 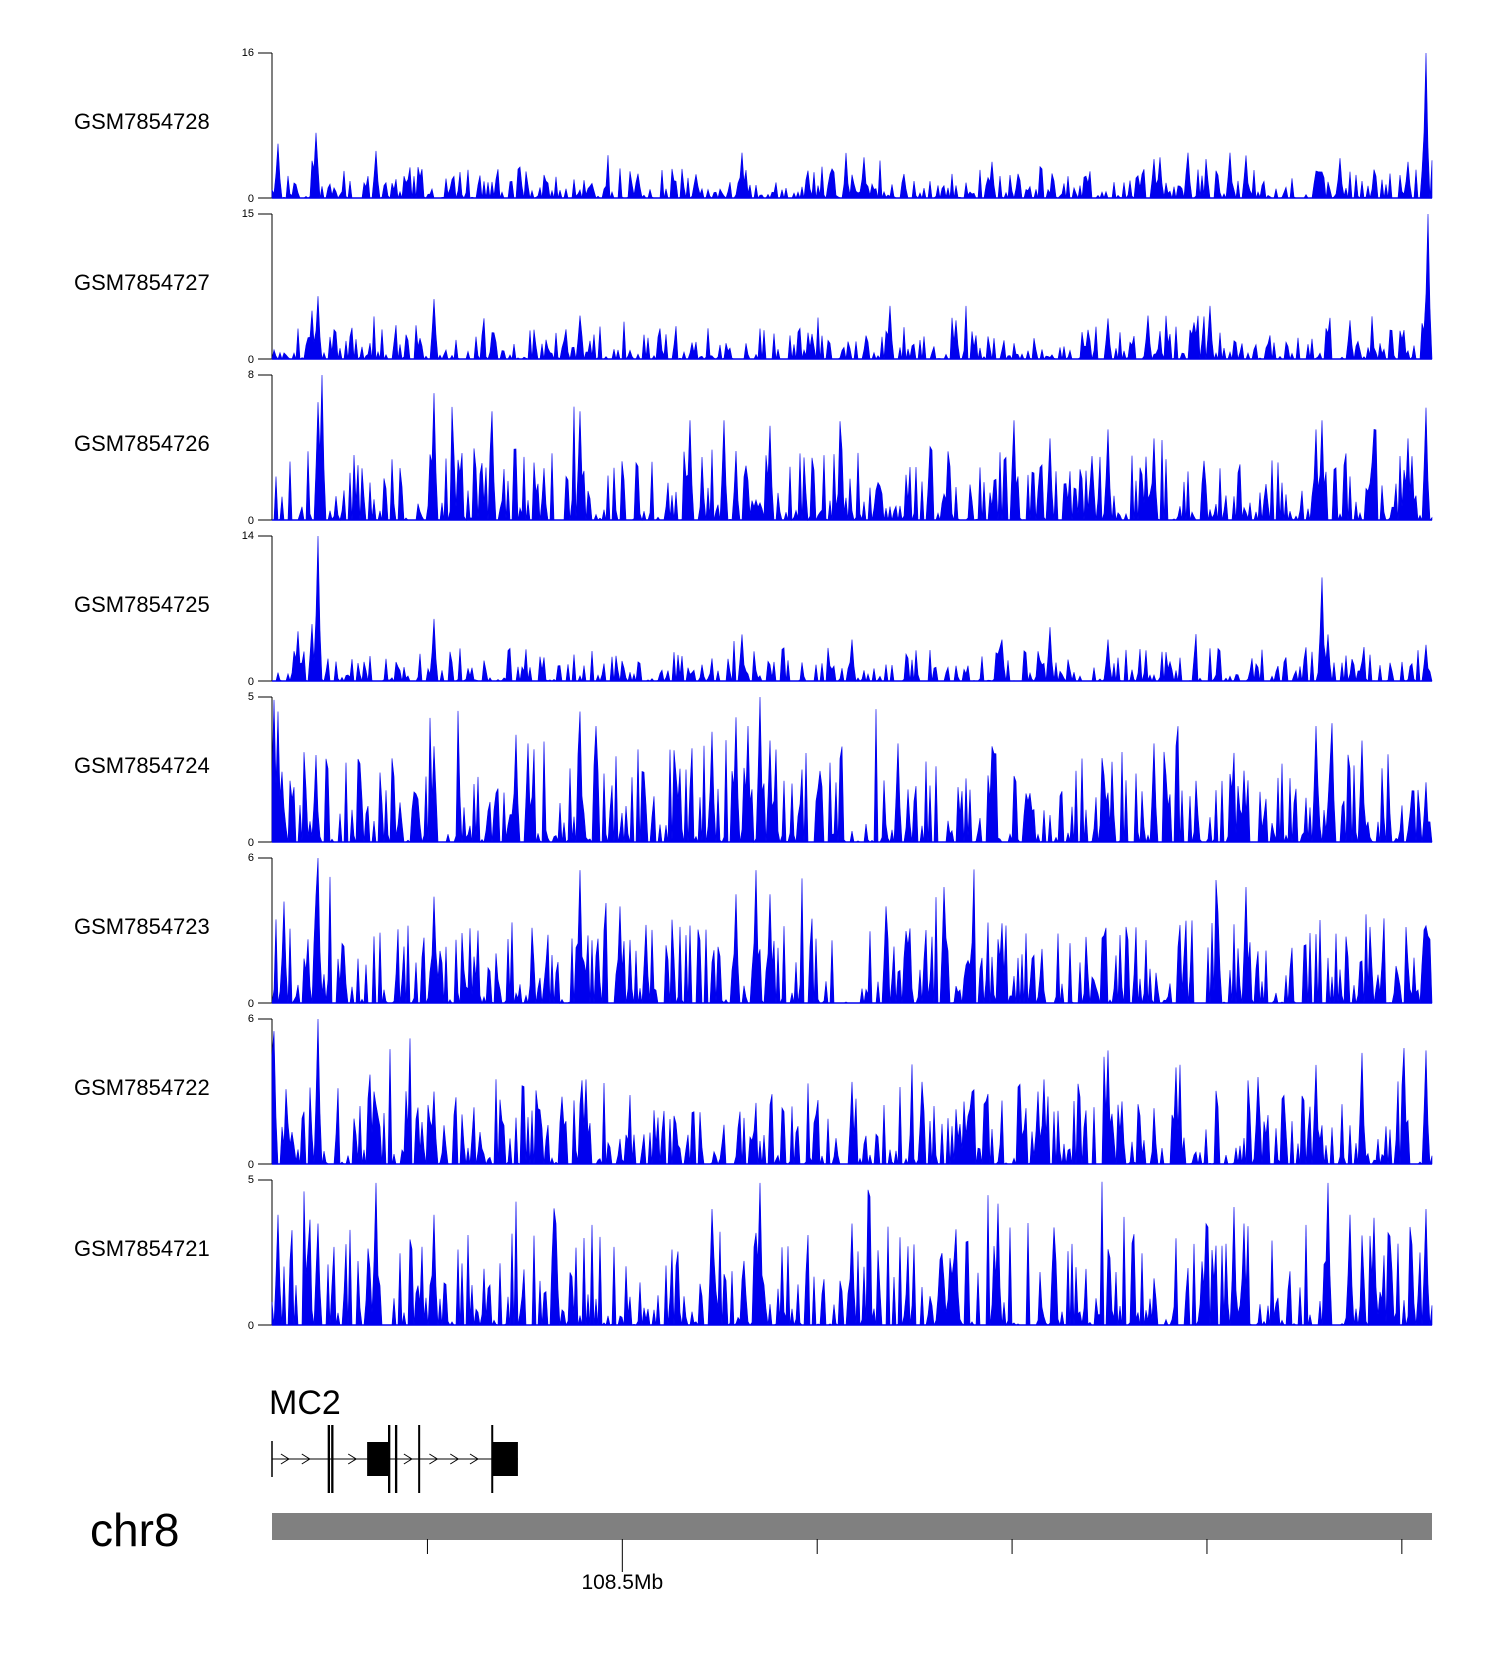 I want to click on y-tick-max-label: 16, so click(x=248, y=53).